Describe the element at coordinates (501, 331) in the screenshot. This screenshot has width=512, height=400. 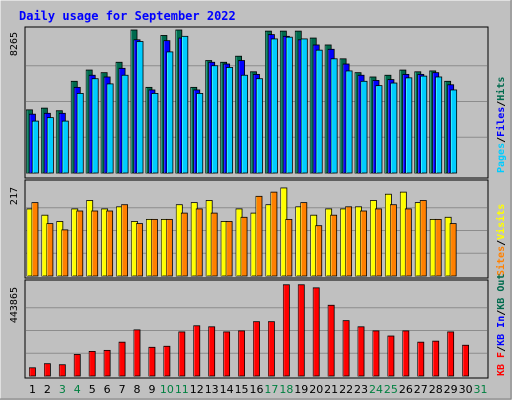
I see `legend-entry: KB In` at that location.